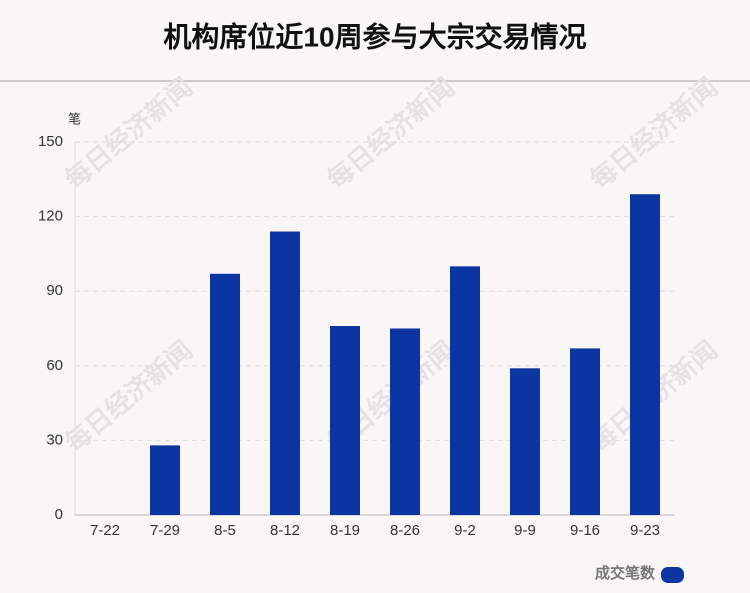 This screenshot has height=593, width=750. Describe the element at coordinates (345, 530) in the screenshot. I see `x-tick-label: 8-19` at that location.